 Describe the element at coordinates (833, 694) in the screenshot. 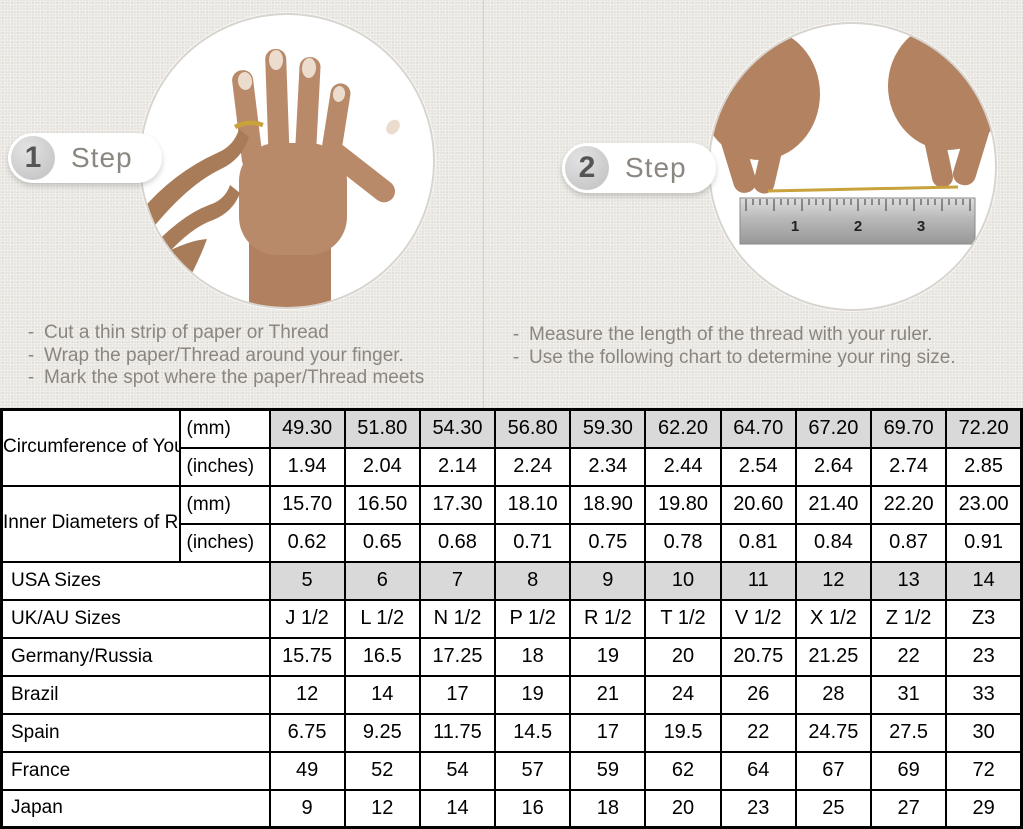

I see `value-cell: 28` at that location.